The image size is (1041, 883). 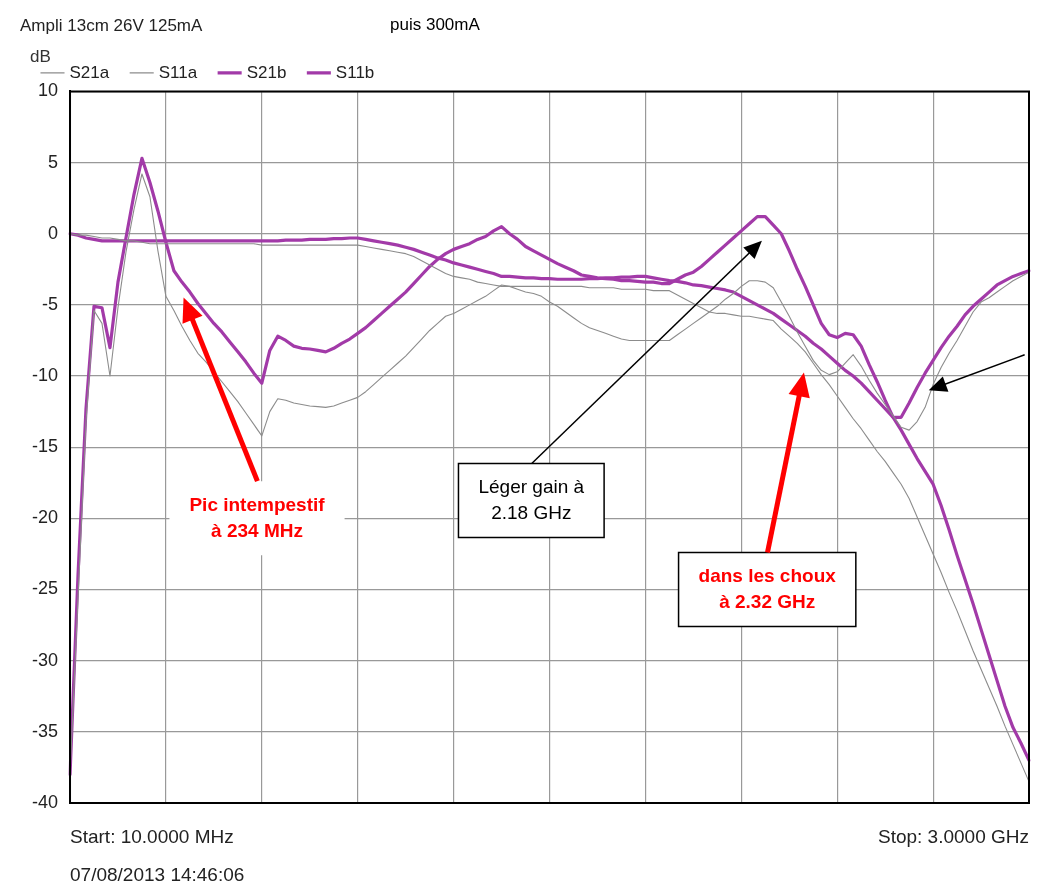 What do you see at coordinates (45, 588) in the screenshot?
I see `y-tick-label: -25` at bounding box center [45, 588].